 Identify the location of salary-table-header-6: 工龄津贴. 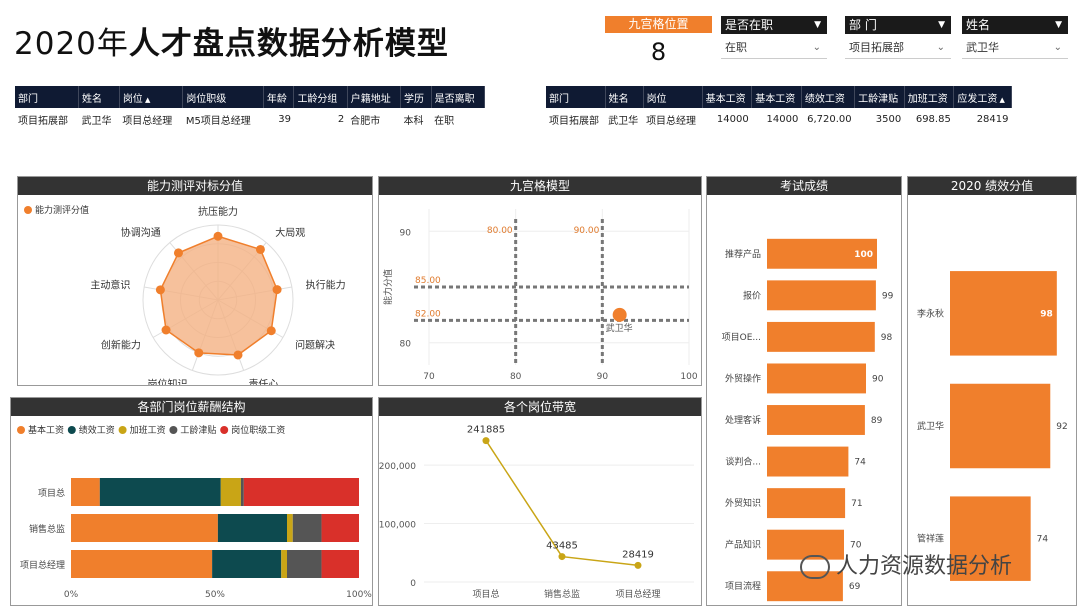
(879, 97).